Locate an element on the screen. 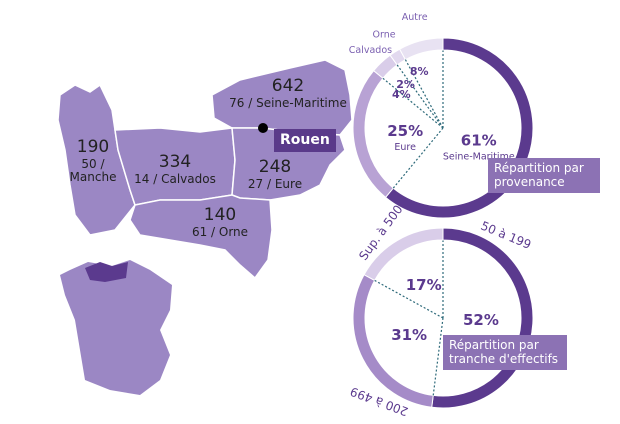  france-map is located at coordinates (116, 327).